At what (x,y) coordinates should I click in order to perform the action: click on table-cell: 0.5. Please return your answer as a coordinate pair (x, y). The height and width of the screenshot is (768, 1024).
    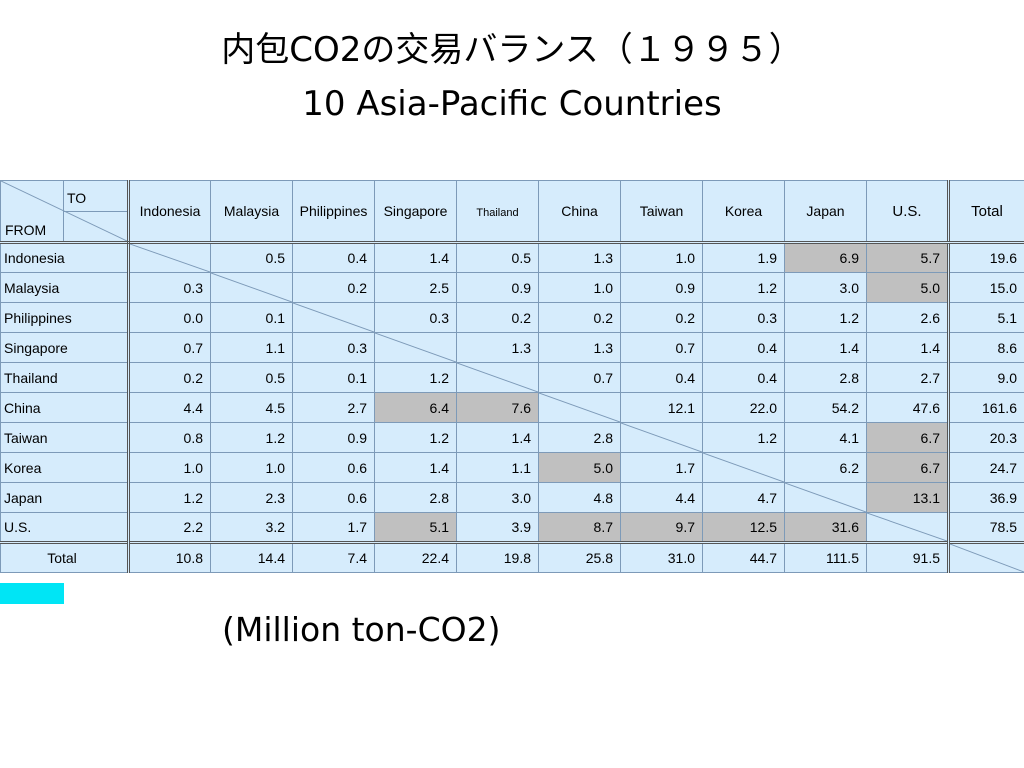
    Looking at the image, I should click on (251, 257).